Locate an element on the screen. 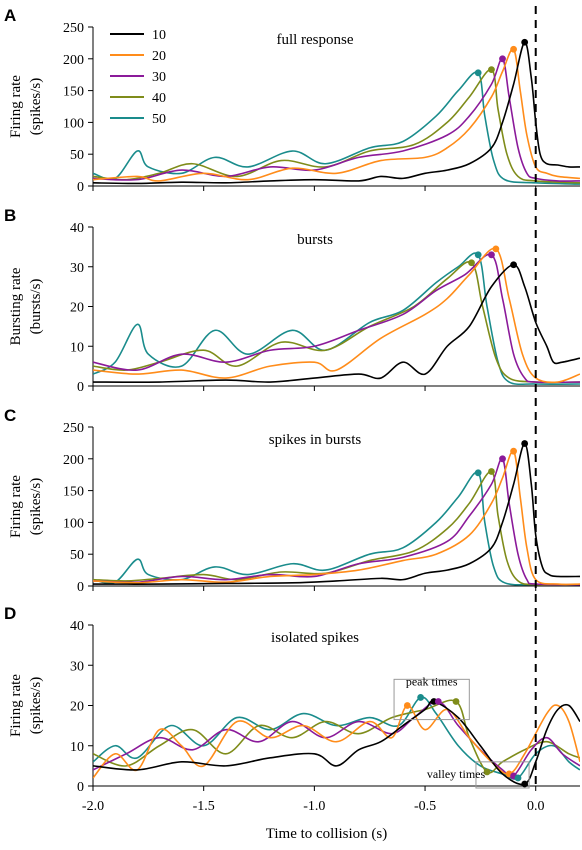 The image size is (582, 850). panel-title: spikes in bursts is located at coordinates (315, 440).